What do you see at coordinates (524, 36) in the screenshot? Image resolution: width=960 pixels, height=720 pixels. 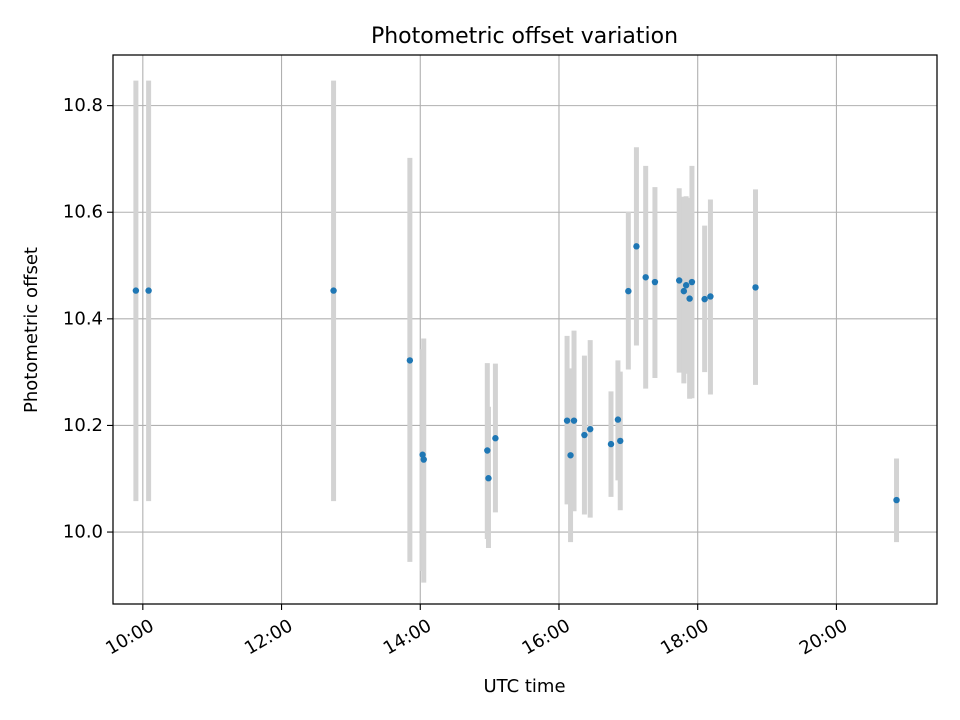 I see `chart-title: Photometric offset variation` at bounding box center [524, 36].